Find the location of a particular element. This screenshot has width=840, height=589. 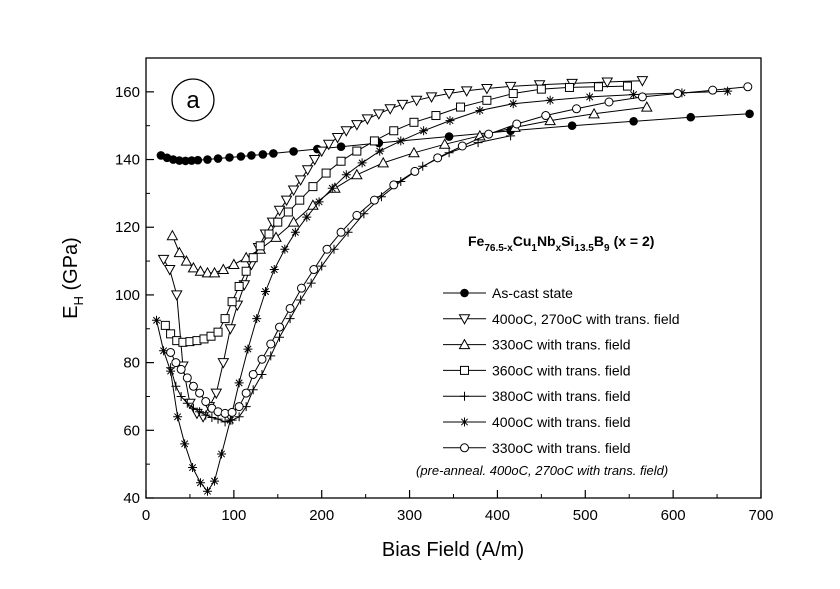

panel-label-circle is located at coordinates (193, 100).